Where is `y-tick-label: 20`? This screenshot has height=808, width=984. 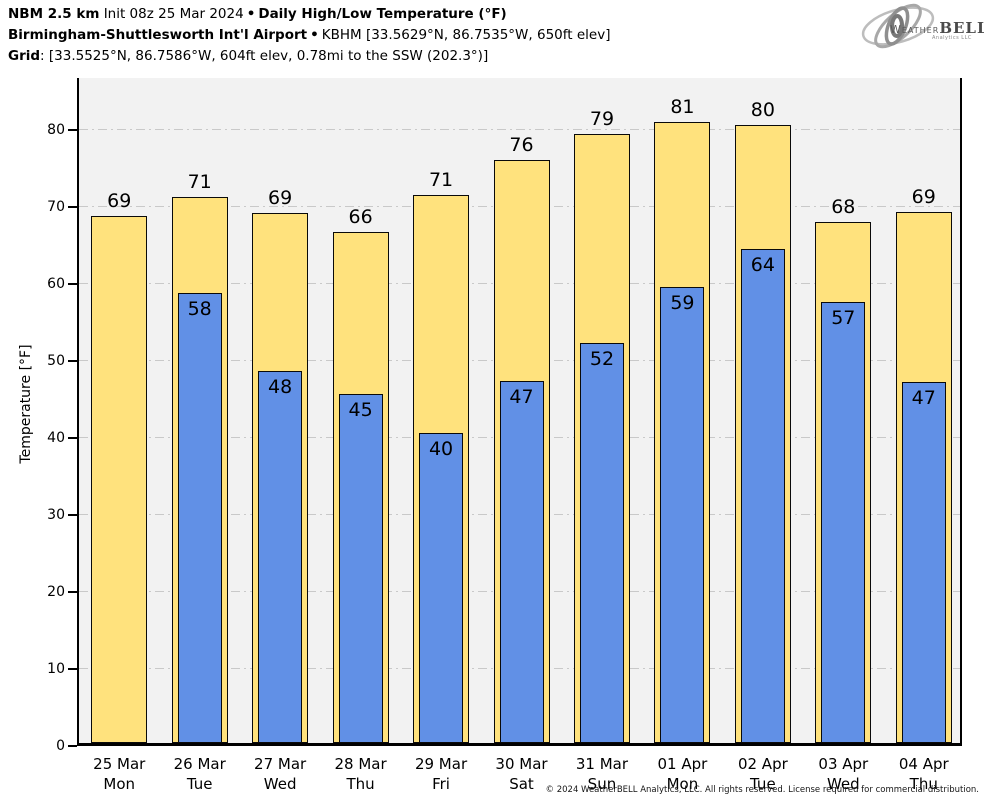 y-tick-label: 20 is located at coordinates (56, 591).